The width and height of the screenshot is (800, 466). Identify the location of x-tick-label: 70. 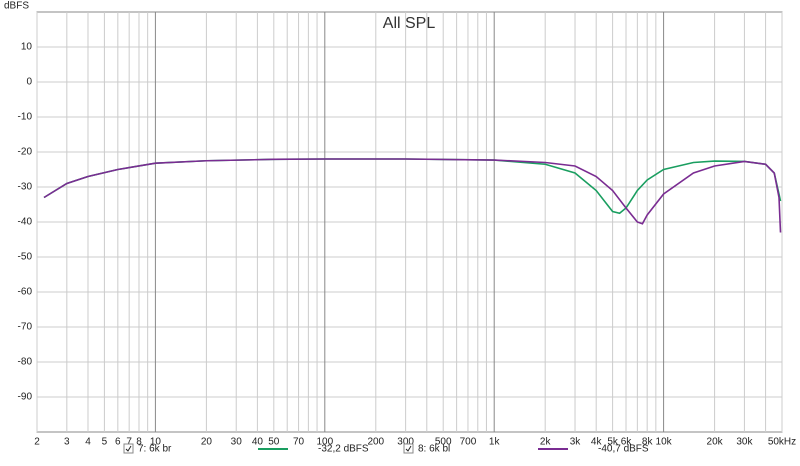
(299, 442).